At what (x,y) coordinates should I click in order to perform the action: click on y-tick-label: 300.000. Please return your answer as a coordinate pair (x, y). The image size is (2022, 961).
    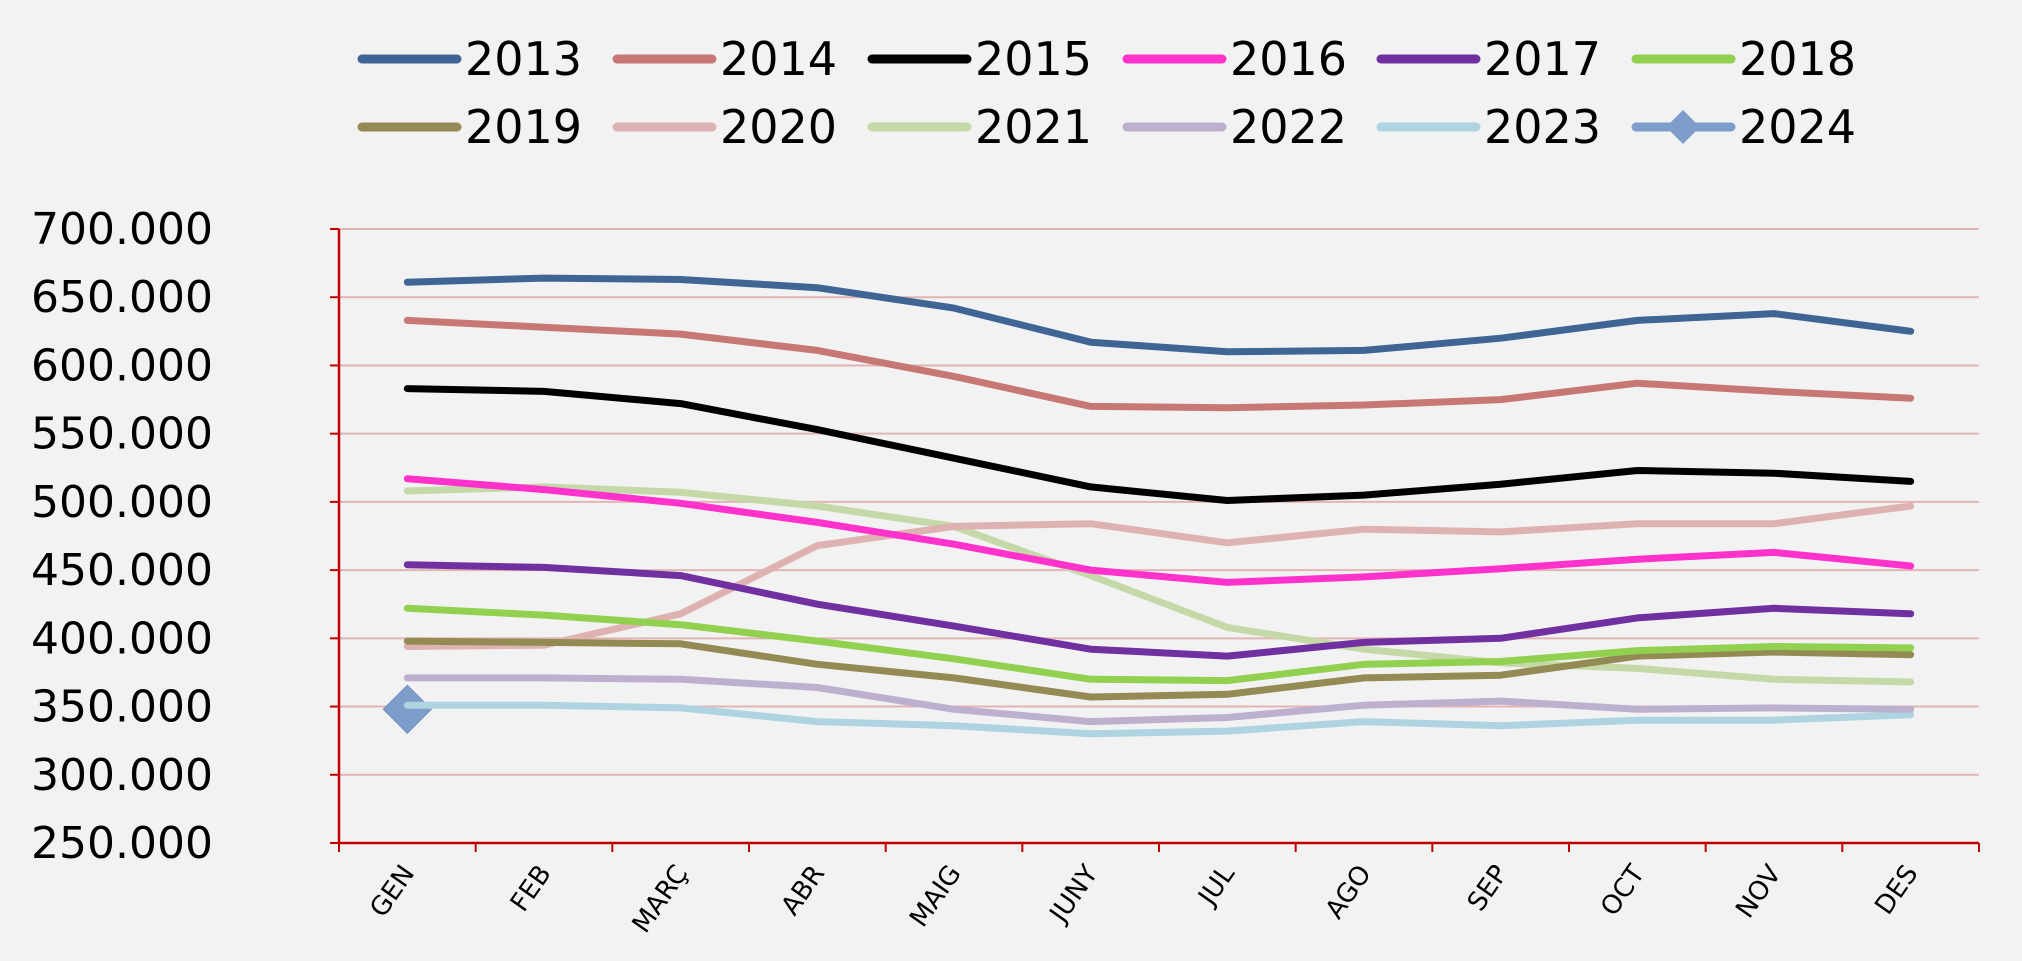
    Looking at the image, I should click on (122, 775).